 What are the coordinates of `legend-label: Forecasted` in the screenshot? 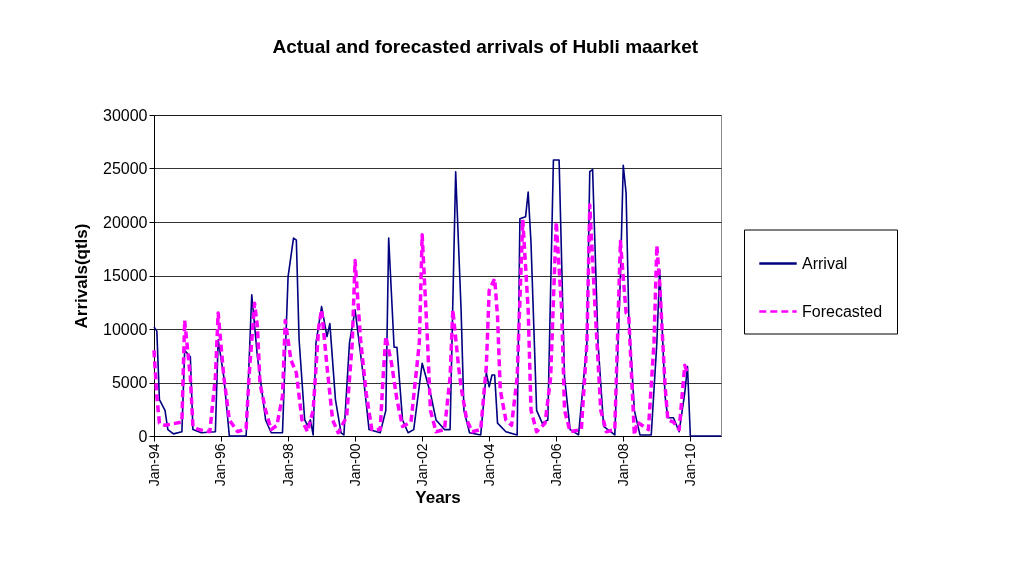 It's located at (842, 311).